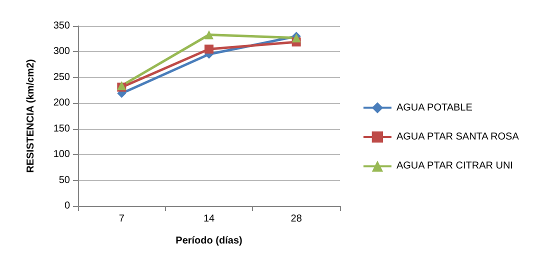 Image resolution: width=543 pixels, height=274 pixels. What do you see at coordinates (61, 103) in the screenshot?
I see `y-tick-label: 200` at bounding box center [61, 103].